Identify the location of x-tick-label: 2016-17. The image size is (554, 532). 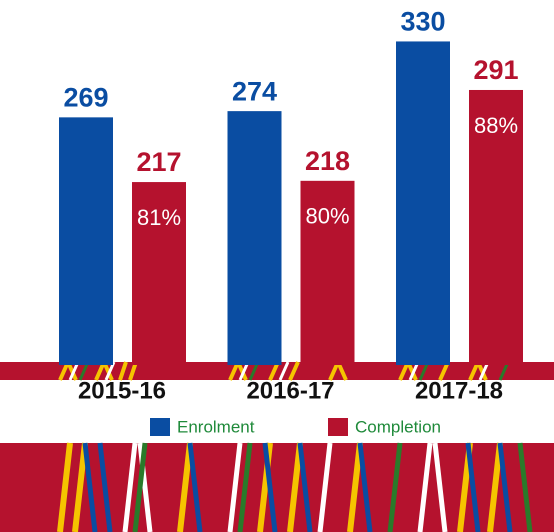
(290, 390).